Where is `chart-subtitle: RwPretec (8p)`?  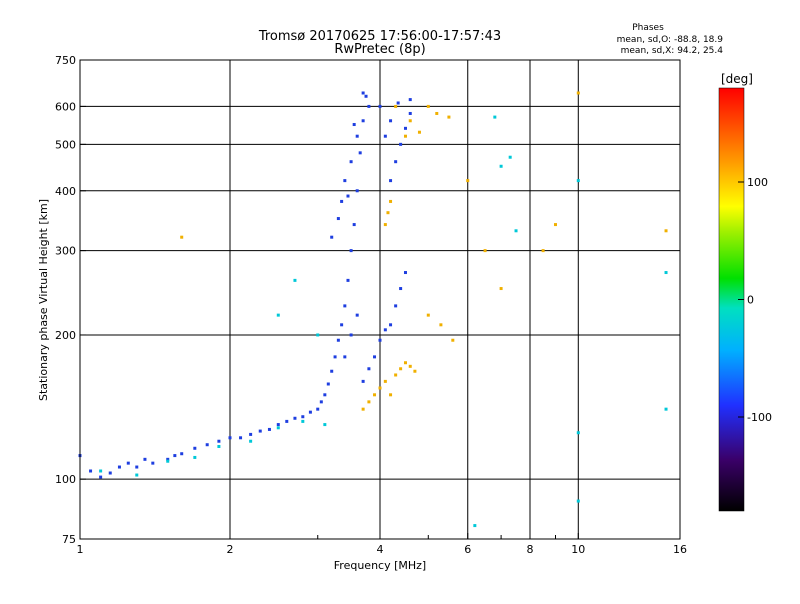
chart-subtitle: RwPretec (8p) is located at coordinates (379, 49).